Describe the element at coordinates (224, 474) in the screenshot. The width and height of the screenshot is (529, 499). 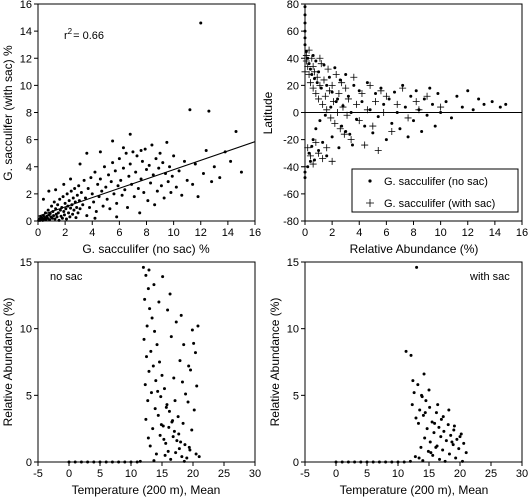
I see `x-tick-label: 25` at that location.